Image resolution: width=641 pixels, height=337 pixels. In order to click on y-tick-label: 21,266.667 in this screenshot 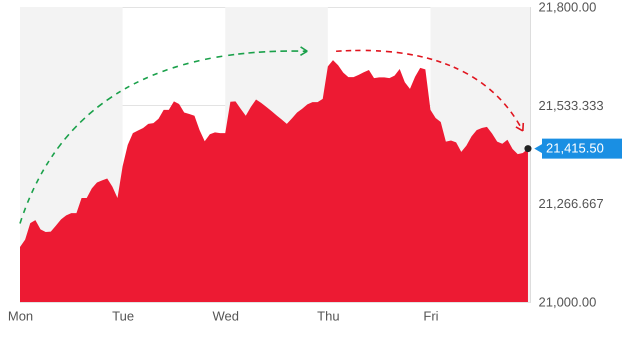, I will do `click(571, 204)`.